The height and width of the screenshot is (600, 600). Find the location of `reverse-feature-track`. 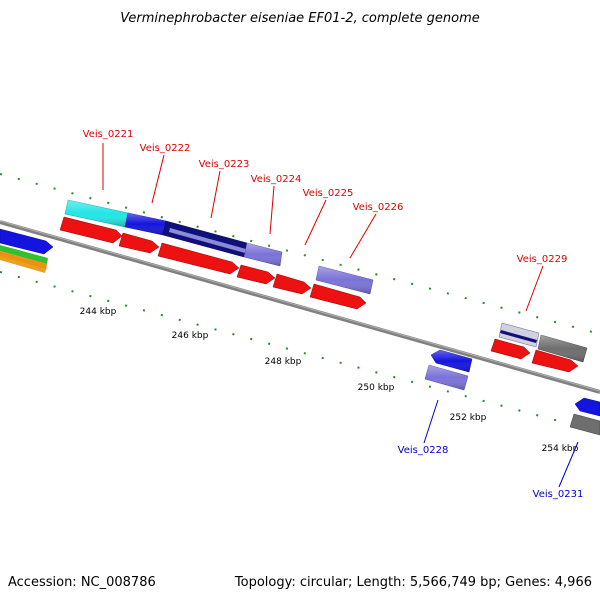

reverse-feature-track is located at coordinates (512, 392).